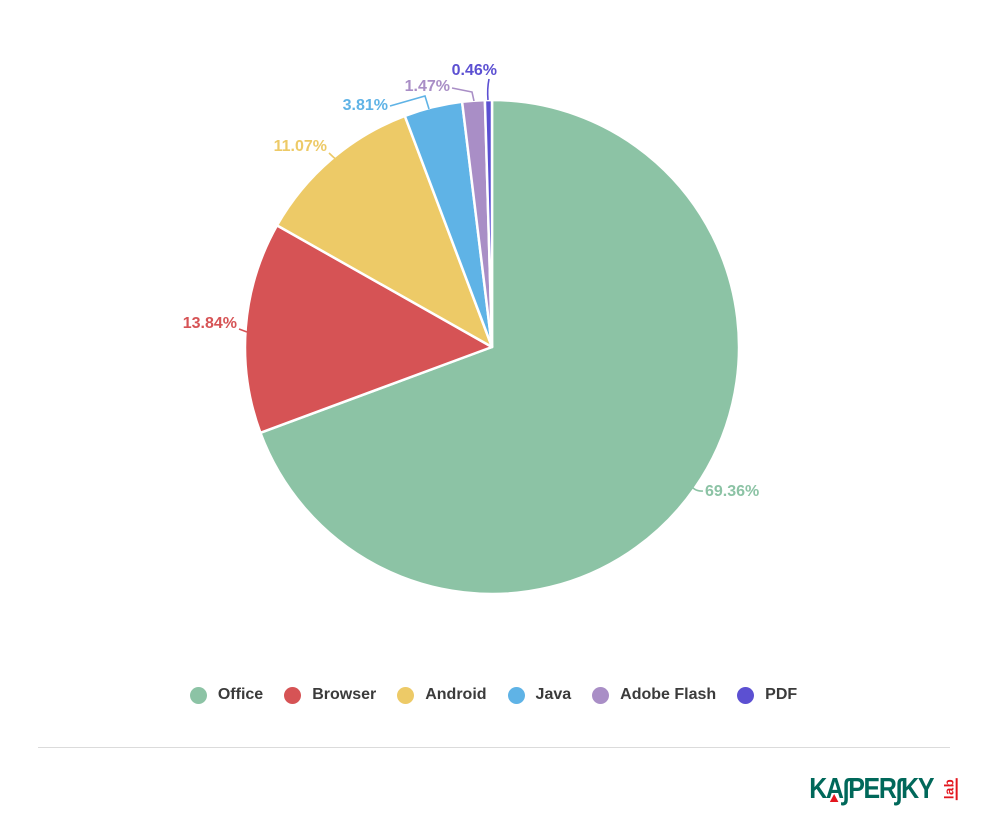 The width and height of the screenshot is (987, 830). What do you see at coordinates (601, 695) in the screenshot?
I see `legend-swatch-adobe-flash-icon` at bounding box center [601, 695].